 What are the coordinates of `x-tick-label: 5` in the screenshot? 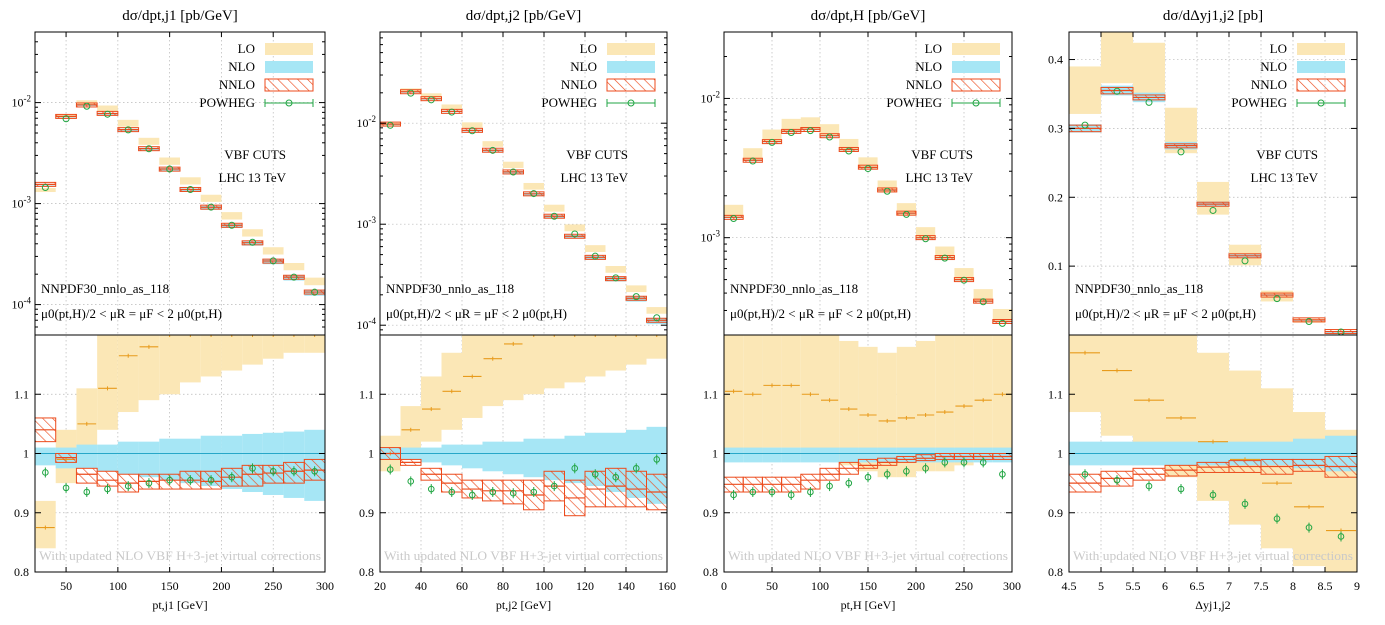 It's located at (1101, 586).